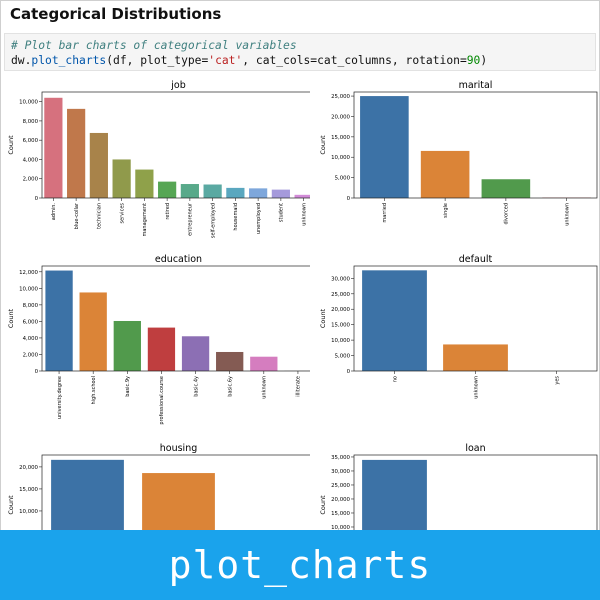 This screenshot has width=600, height=600. I want to click on x-tick-label: illiterate, so click(299, 386).